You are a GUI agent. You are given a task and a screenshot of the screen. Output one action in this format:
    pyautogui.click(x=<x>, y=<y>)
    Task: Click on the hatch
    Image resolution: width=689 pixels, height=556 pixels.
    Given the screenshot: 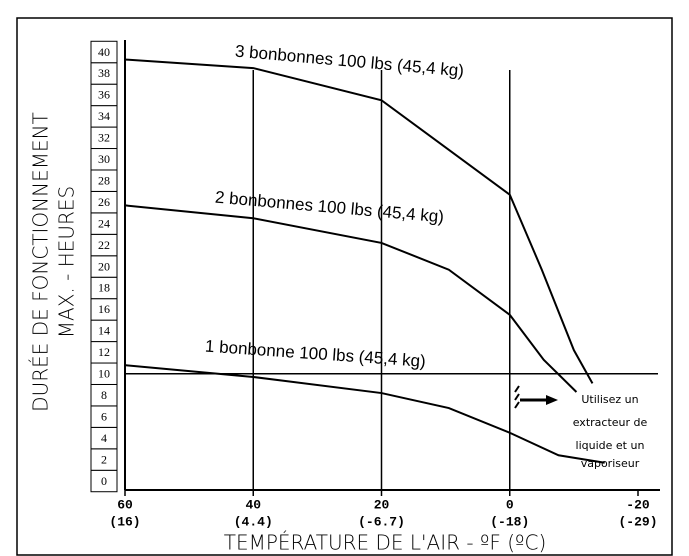 What is the action you would take?
    pyautogui.click(x=517, y=397)
    